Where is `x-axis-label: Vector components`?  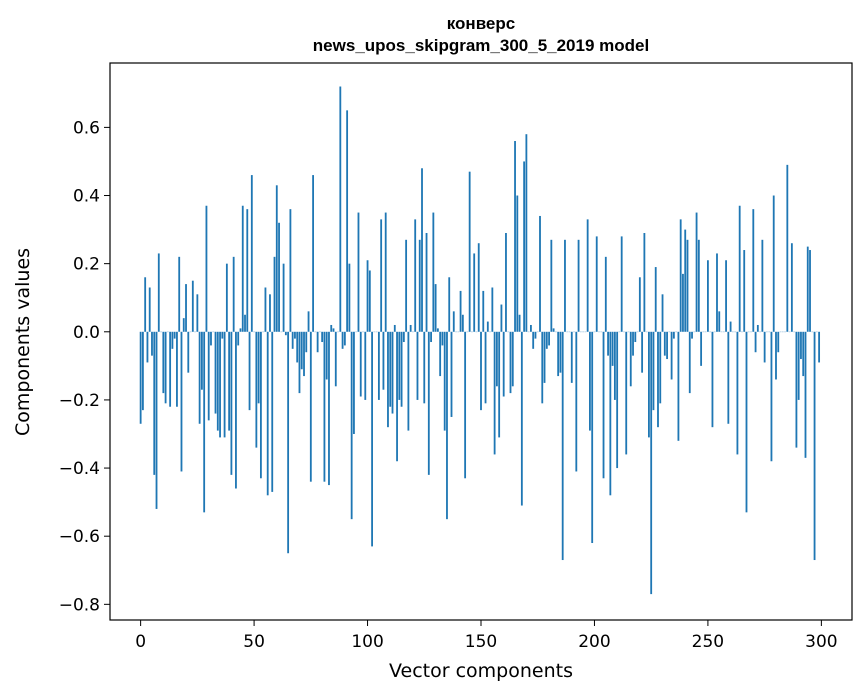 x-axis-label: Vector components is located at coordinates (481, 671).